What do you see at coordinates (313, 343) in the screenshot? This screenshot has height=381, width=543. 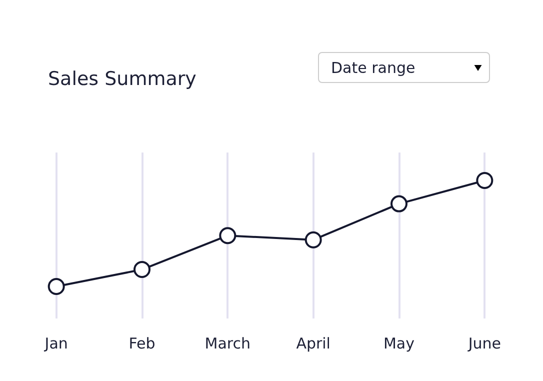 I see `x-tick-label: April` at bounding box center [313, 343].